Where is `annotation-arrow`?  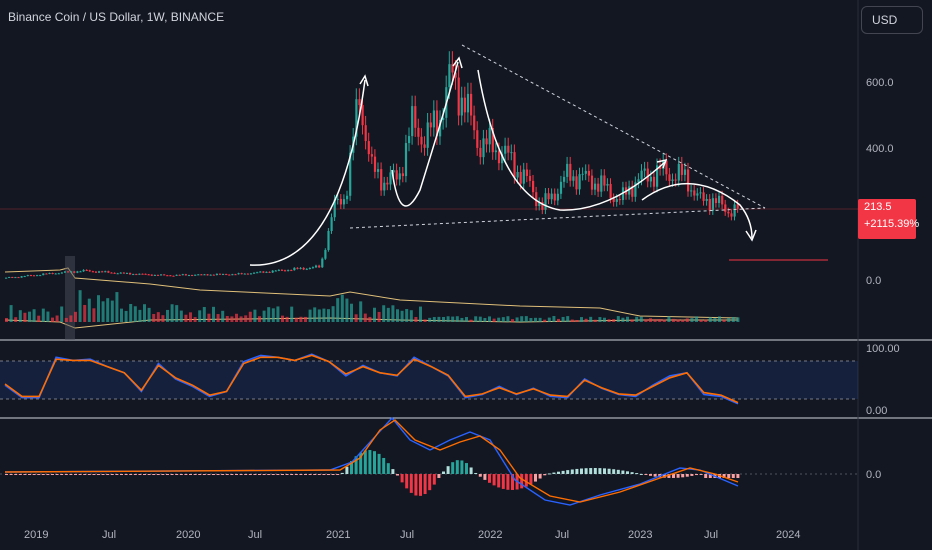
annotation-arrow is located at coordinates (571, 140).